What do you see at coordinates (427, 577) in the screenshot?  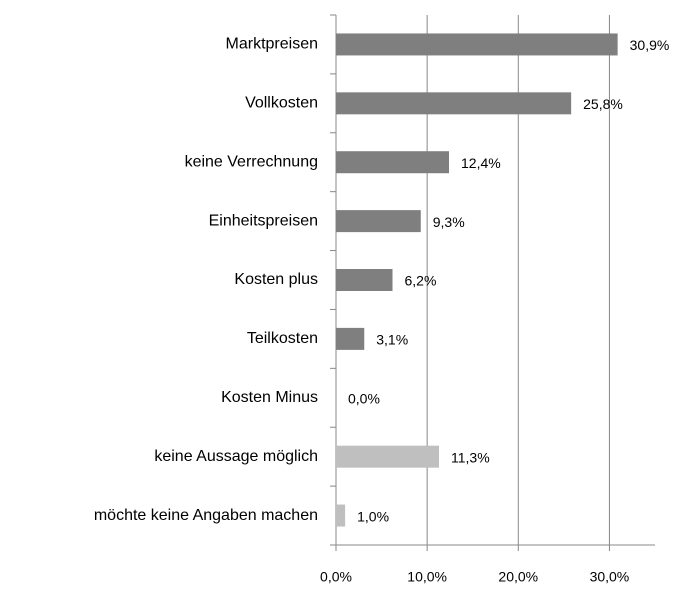 I see `x-tick-label: 10,0%` at bounding box center [427, 577].